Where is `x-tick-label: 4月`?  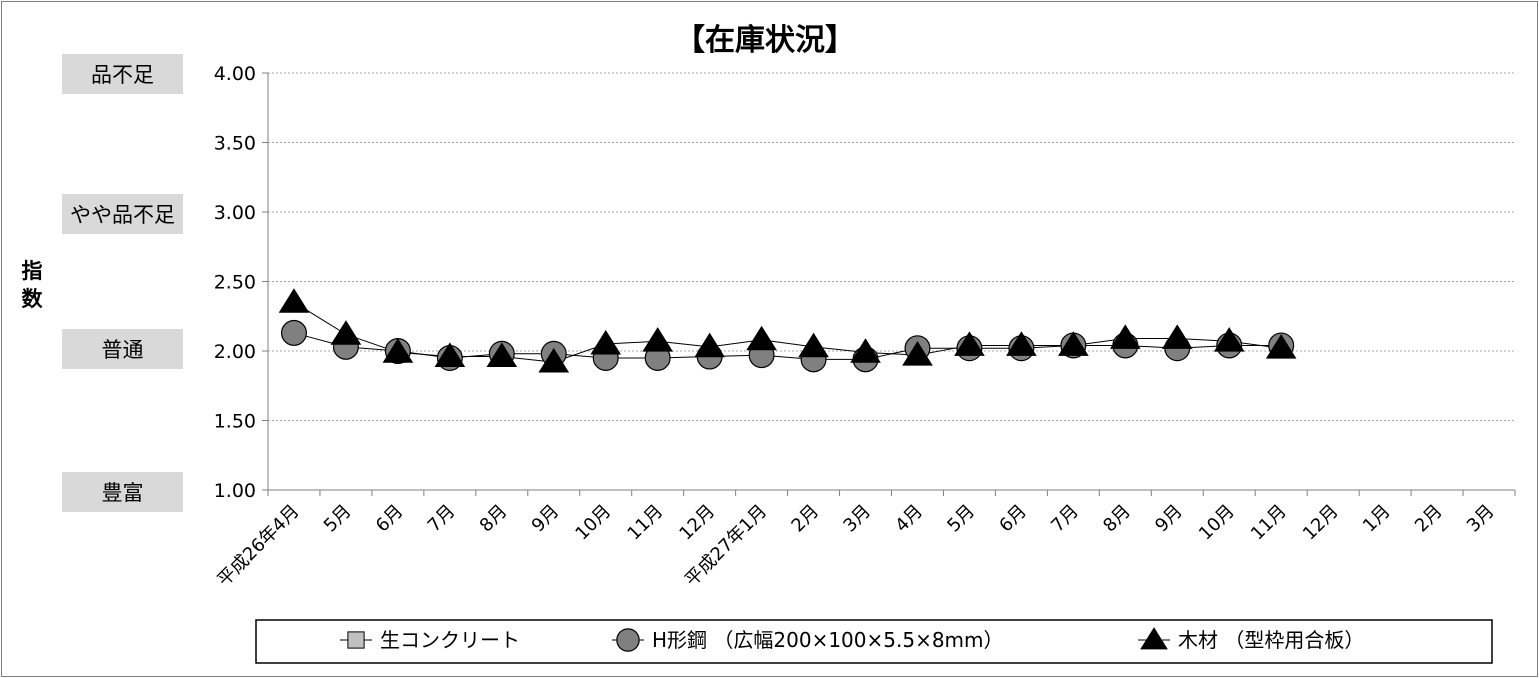 x-tick-label: 4月 is located at coordinates (909, 519).